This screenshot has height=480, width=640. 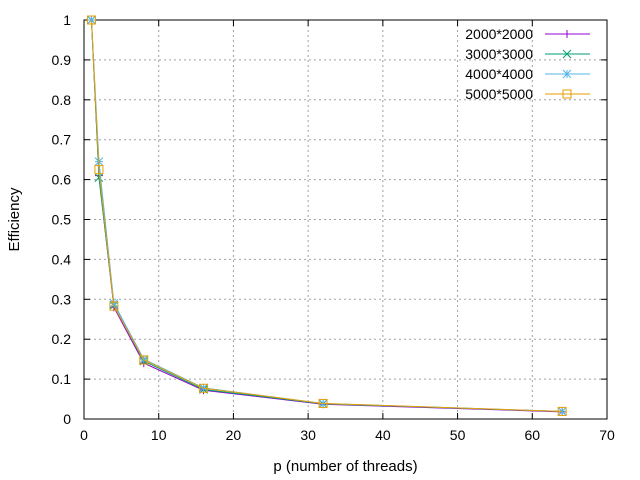 What do you see at coordinates (62, 379) in the screenshot?
I see `y-tick-label: 0.1` at bounding box center [62, 379].